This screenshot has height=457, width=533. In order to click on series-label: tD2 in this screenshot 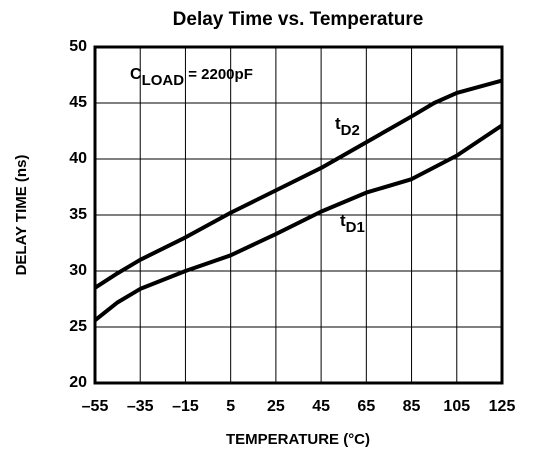, I will do `click(347, 126)`.